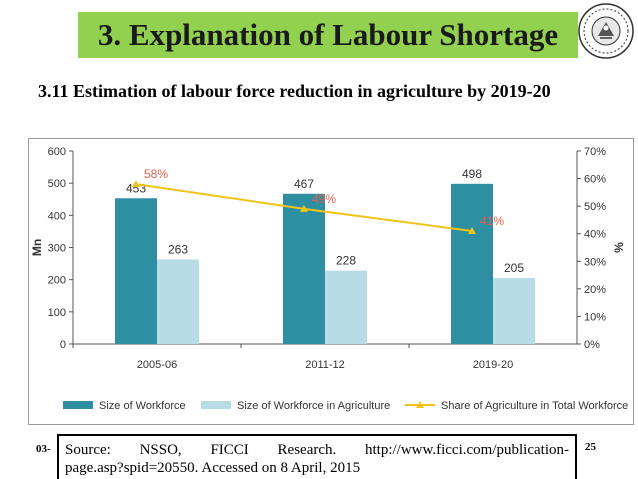  What do you see at coordinates (160, 450) in the screenshot?
I see `source-word: NSSO,` at bounding box center [160, 450].